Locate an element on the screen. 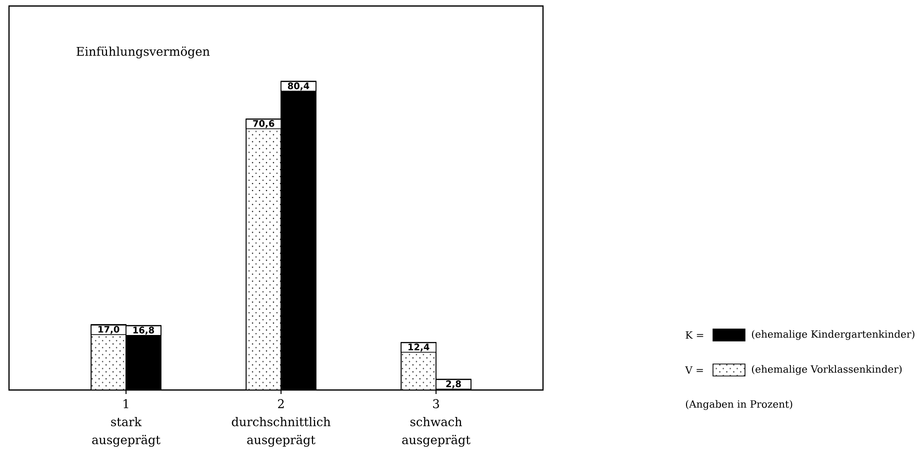 The height and width of the screenshot is (457, 917). text: Einfühlungsvermögen is located at coordinates (143, 52).